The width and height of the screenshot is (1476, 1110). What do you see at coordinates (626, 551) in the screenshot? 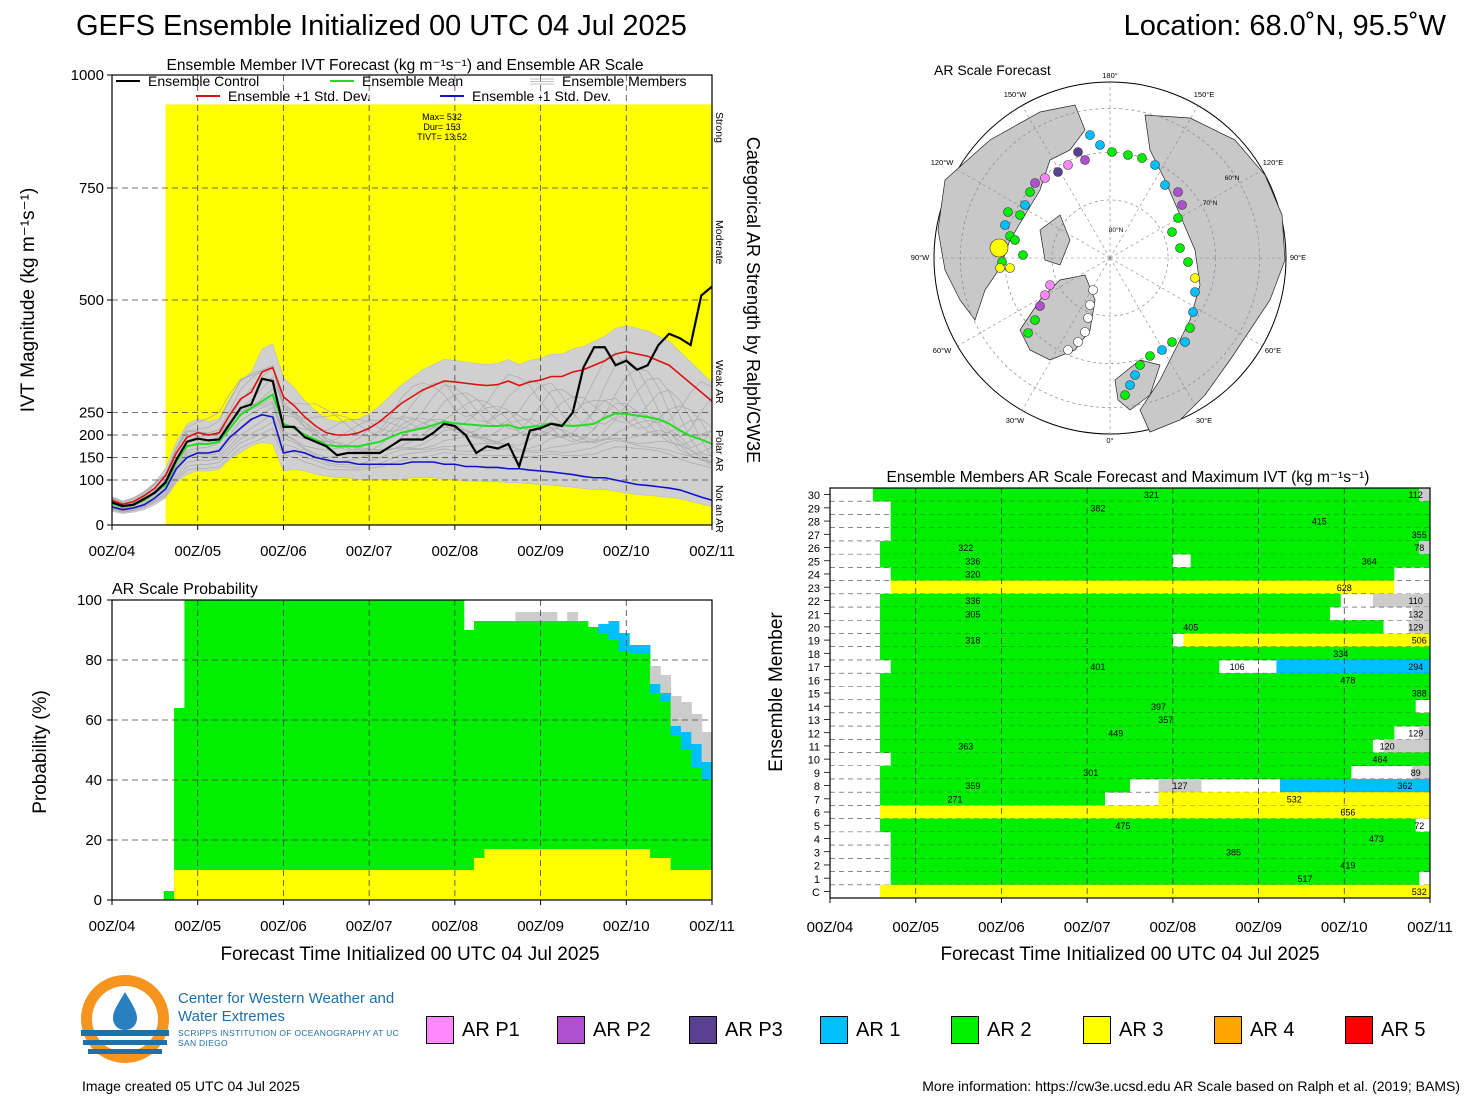
I see `ivt-xtick-label: 00Z/10` at bounding box center [626, 551].